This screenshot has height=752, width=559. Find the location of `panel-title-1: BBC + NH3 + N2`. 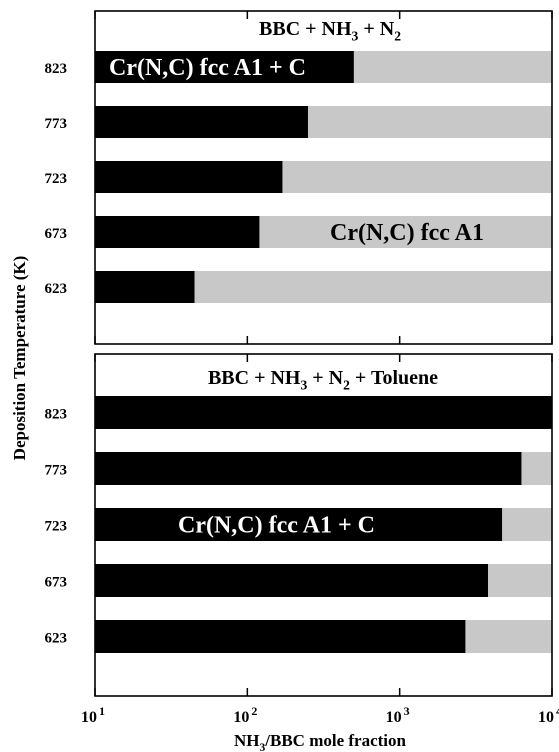

panel-title-1: BBC + NH3 + N2 is located at coordinates (330, 31).